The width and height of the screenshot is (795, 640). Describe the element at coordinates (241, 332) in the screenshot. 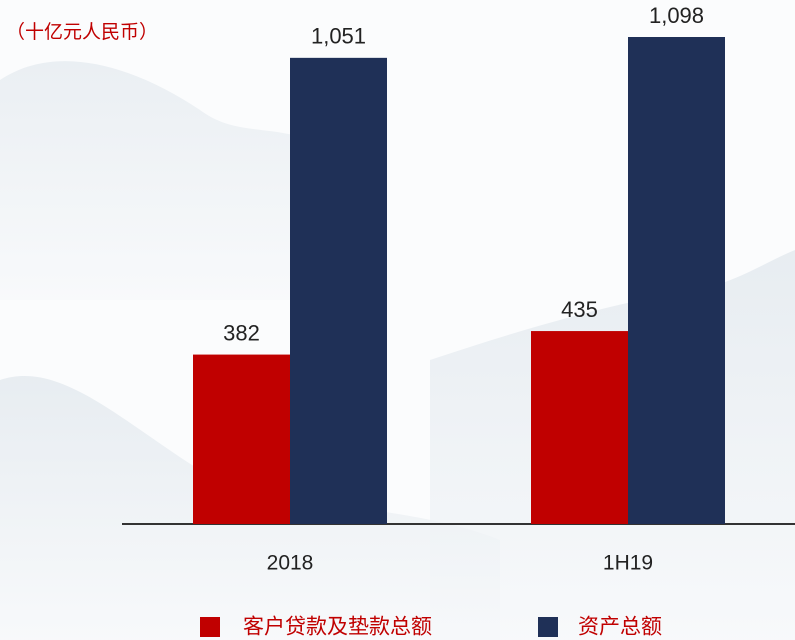

I see `value-label: 382` at that location.